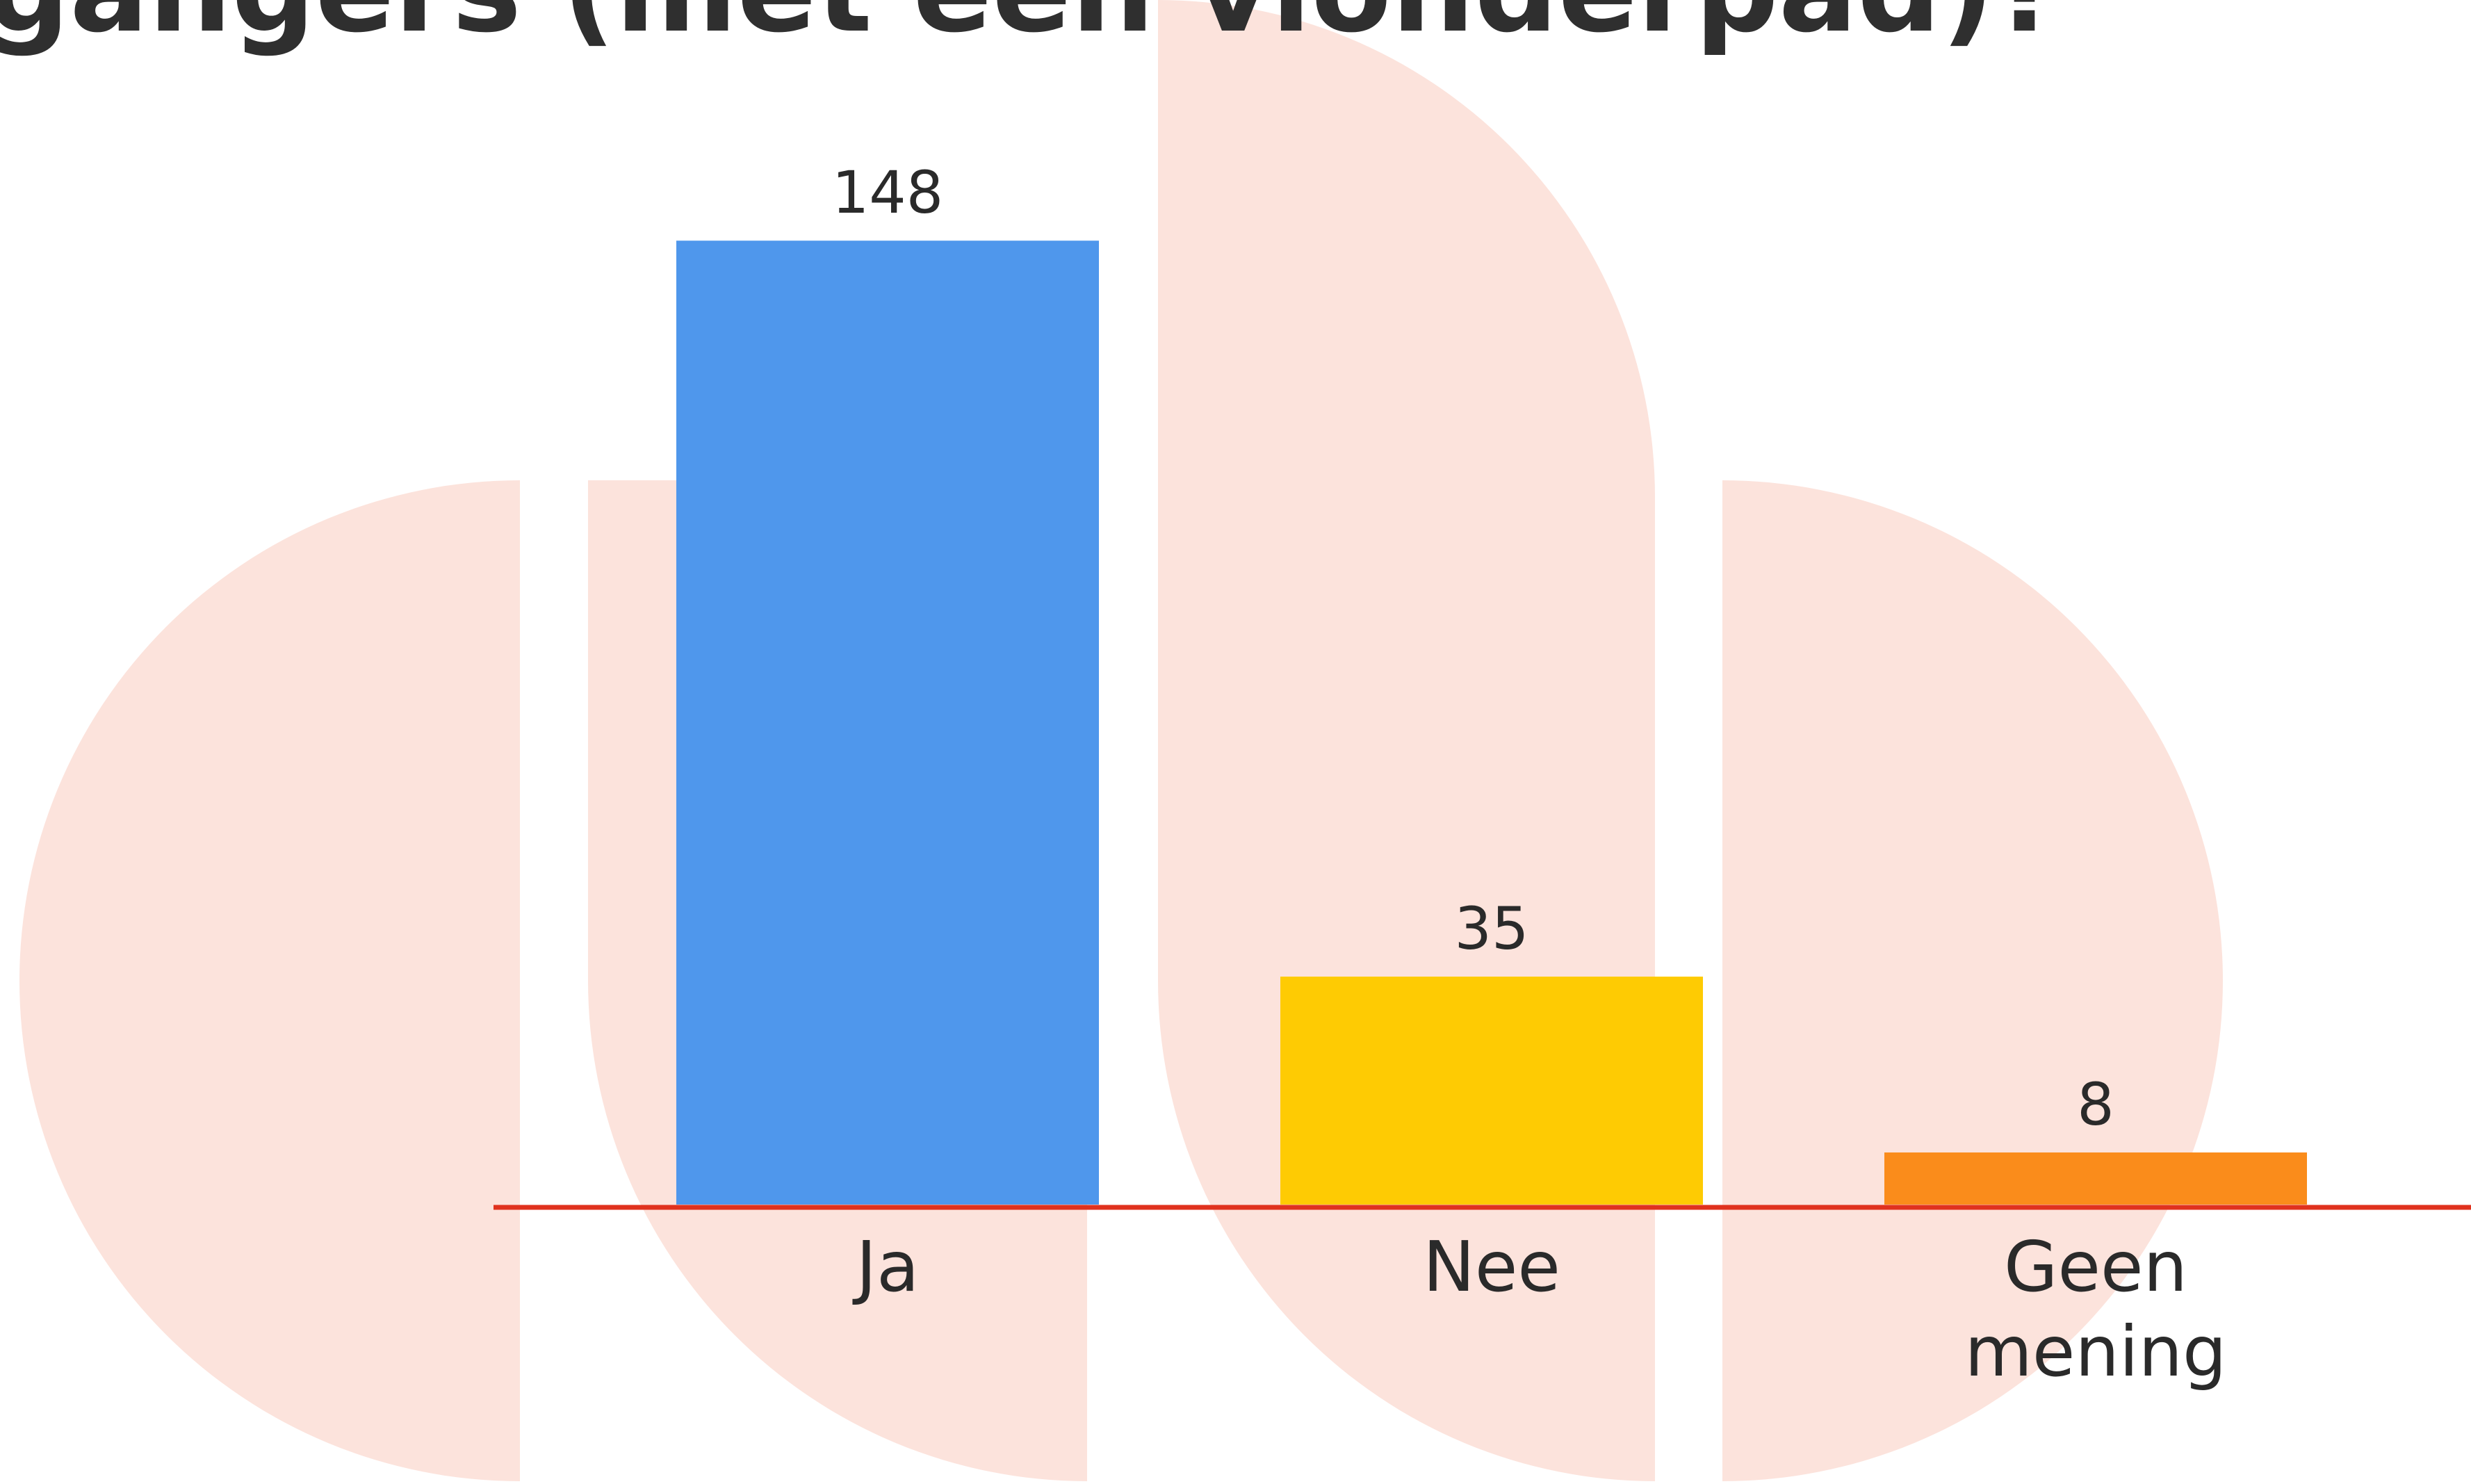  What do you see at coordinates (1031, 29) in the screenshot?
I see `chart-title: gangers (met een vlonderpad)?` at bounding box center [1031, 29].